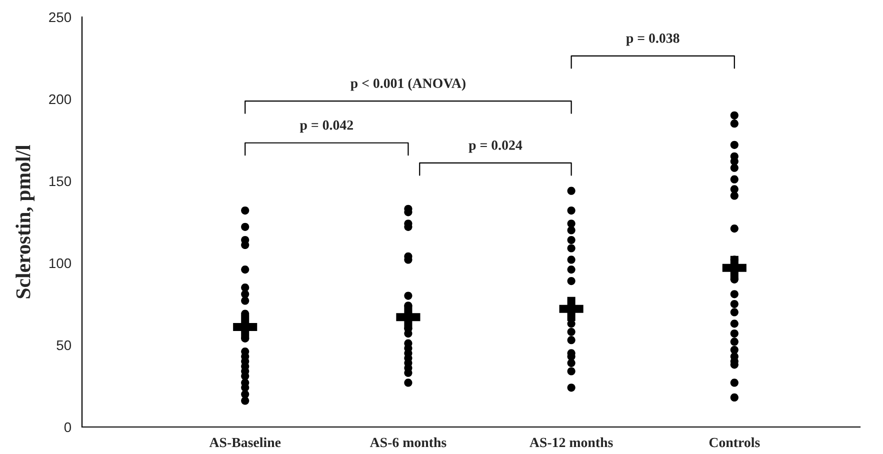 This screenshot has height=454, width=883. I want to click on y-tick-label: 50, so click(64, 345).